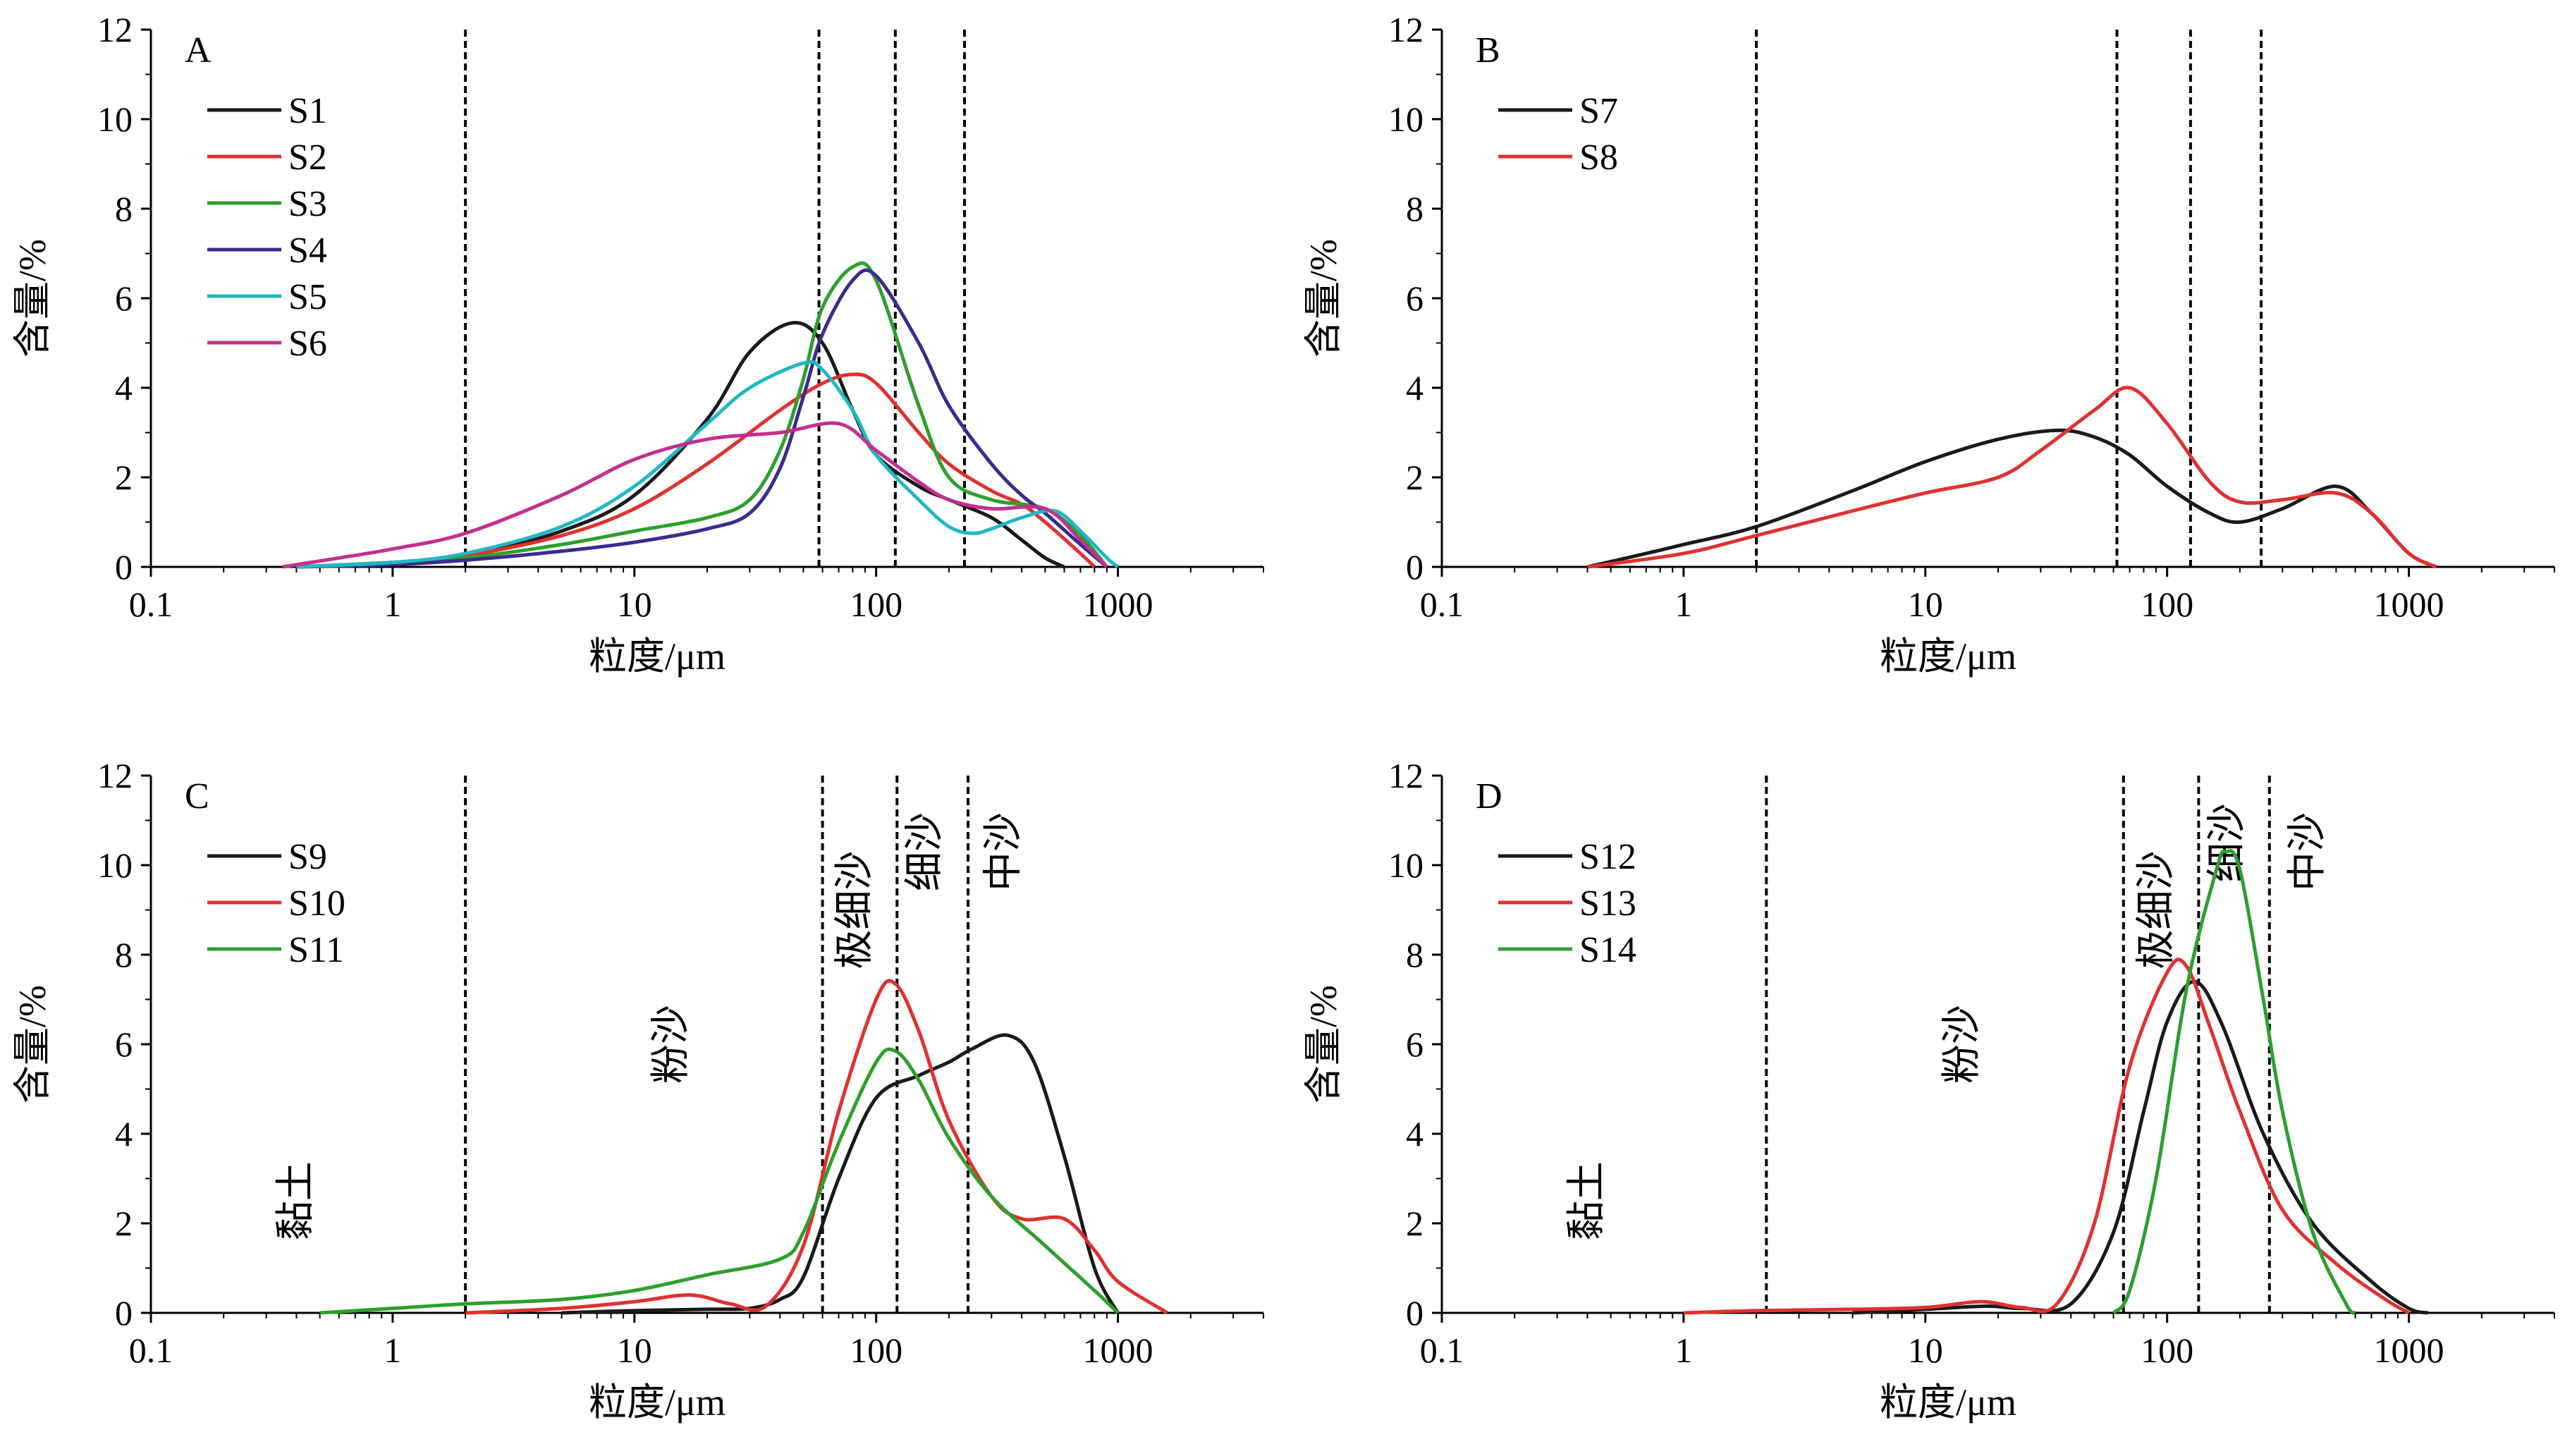 This screenshot has width=2565, height=1456. Describe the element at coordinates (1607, 857) in the screenshot. I see `legend-label: S12` at that location.